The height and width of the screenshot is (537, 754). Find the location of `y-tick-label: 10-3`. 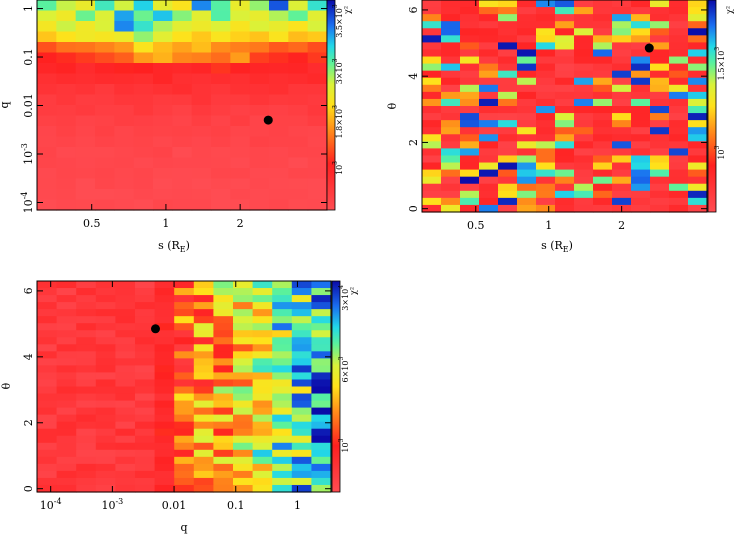

y-tick-label: 10-3 is located at coordinates (27, 154).